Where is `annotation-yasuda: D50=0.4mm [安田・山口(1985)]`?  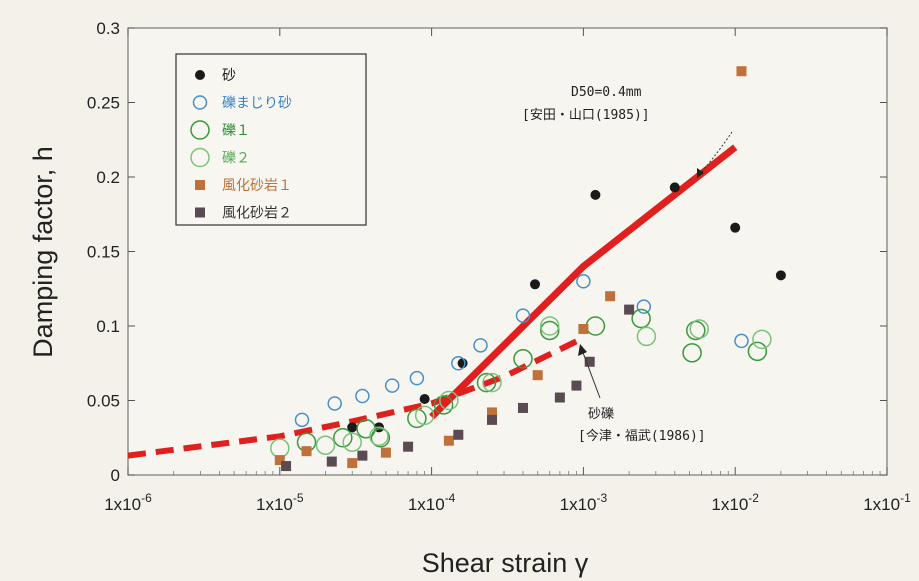 annotation-yasuda: D50=0.4mm [安田・山口(1985)] is located at coordinates (627, 132).